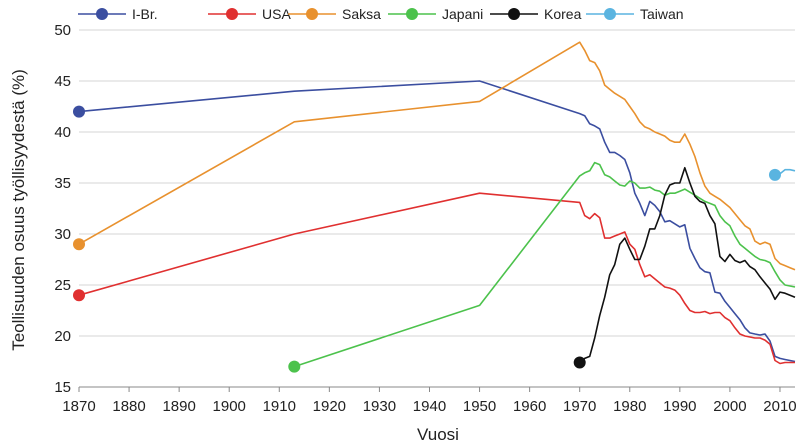 The width and height of the screenshot is (809, 447). What do you see at coordinates (429, 406) in the screenshot?
I see `x-tick-label: 1940` at bounding box center [429, 406].